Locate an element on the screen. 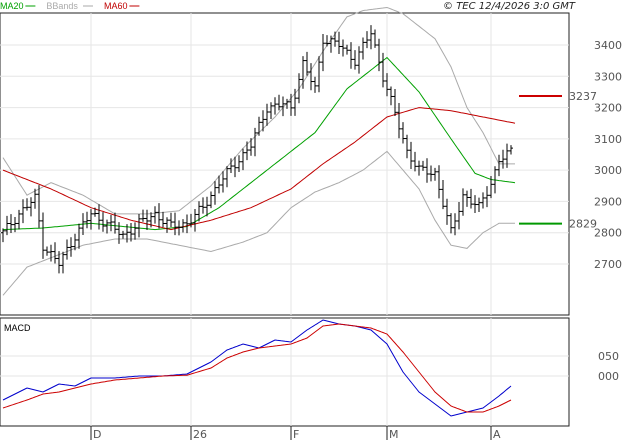  price-tick-label: 2700 is located at coordinates (608, 264).